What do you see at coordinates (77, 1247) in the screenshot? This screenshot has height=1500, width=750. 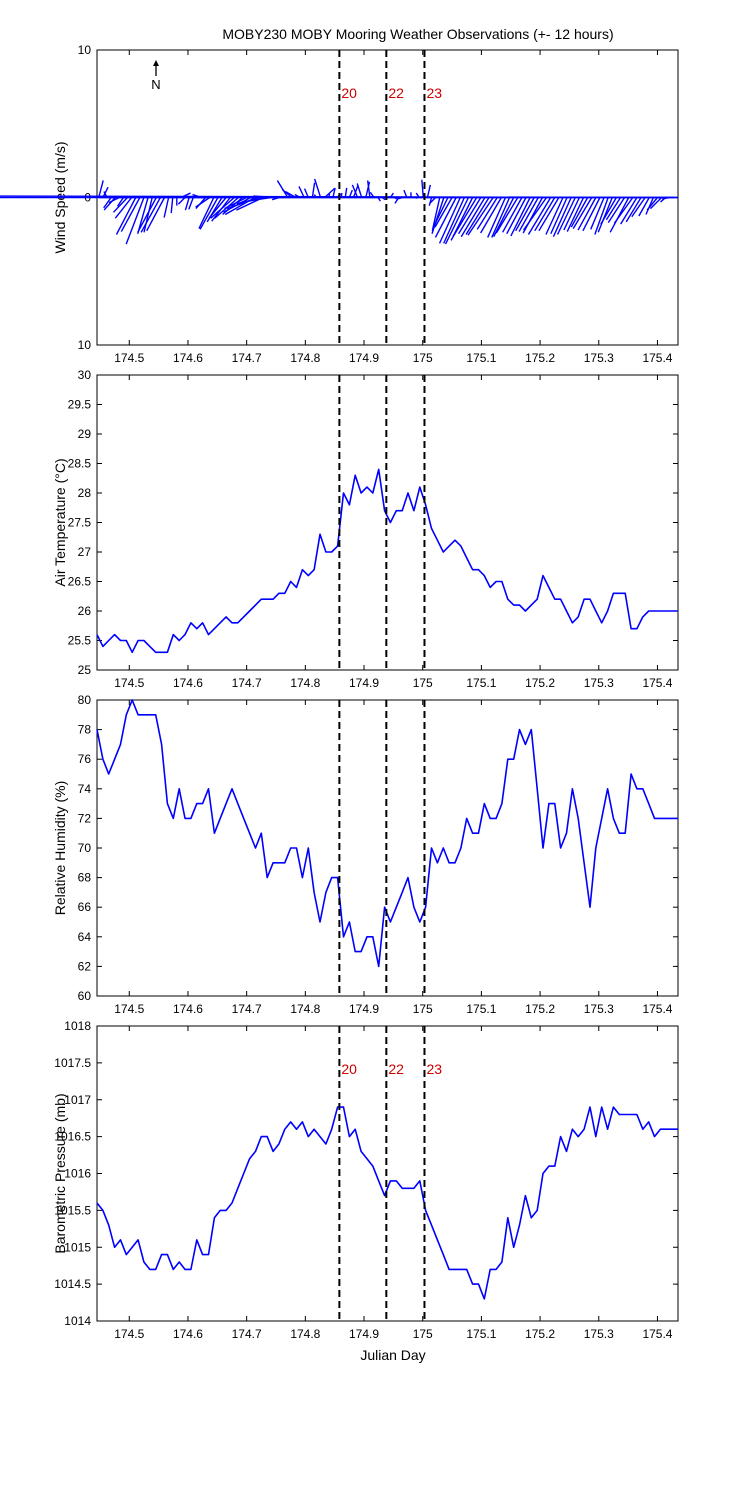 I see `y-tick-label: 1015` at bounding box center [77, 1247].